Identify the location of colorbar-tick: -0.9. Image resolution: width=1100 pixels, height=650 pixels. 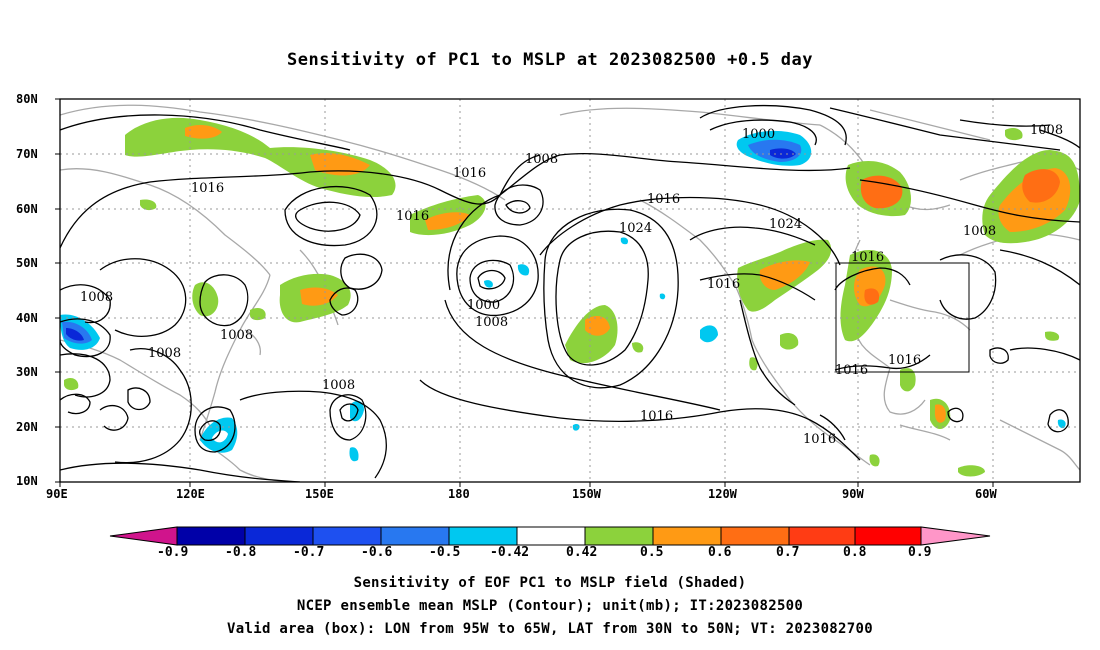
(173, 552).